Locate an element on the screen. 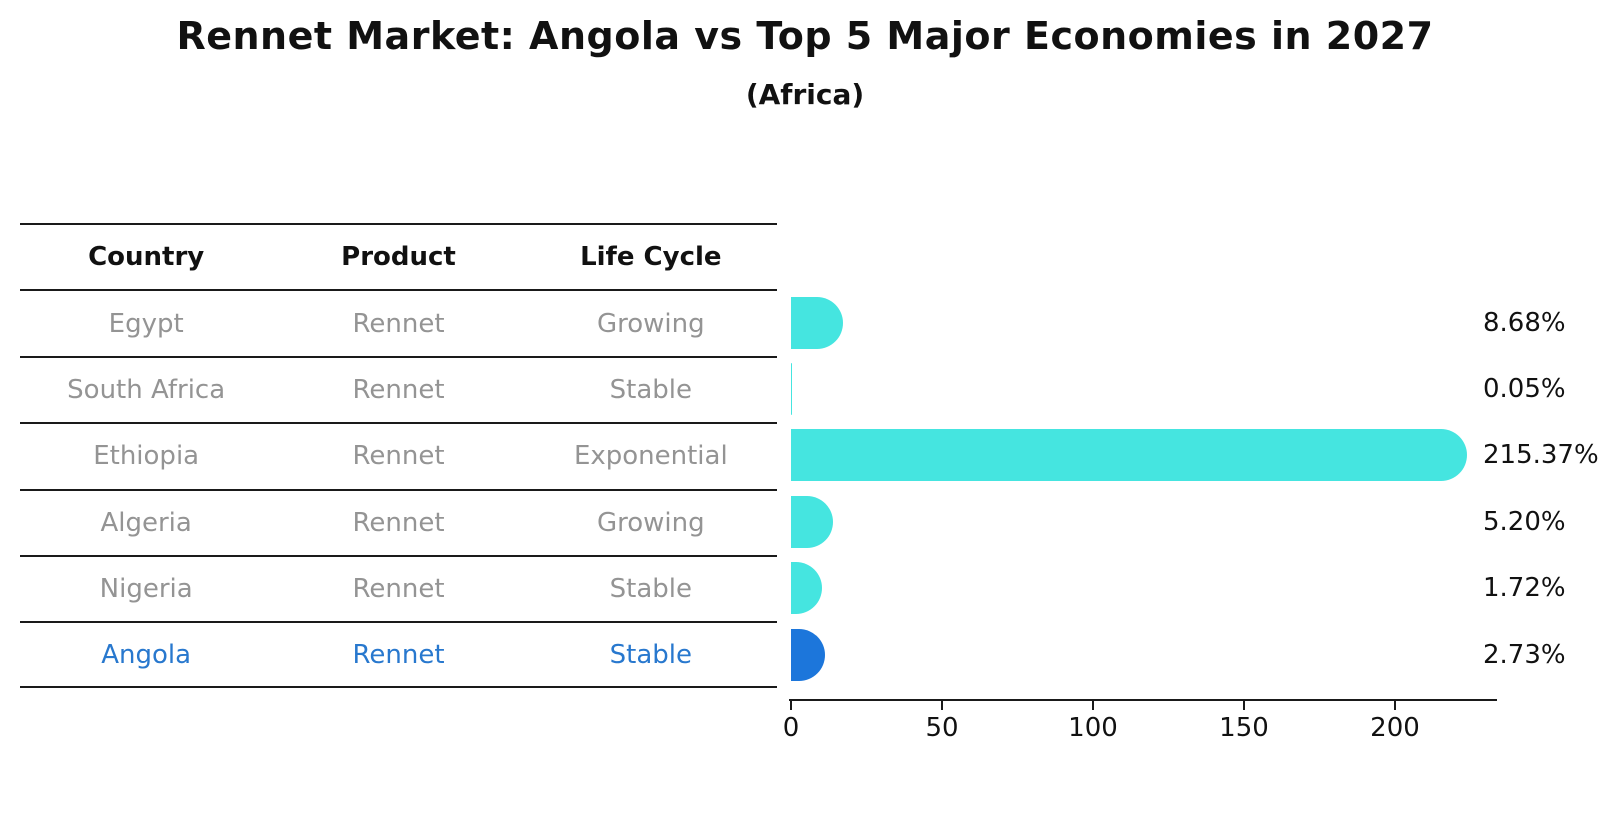 The width and height of the screenshot is (1621, 823). bar-angola is located at coordinates (808, 654).